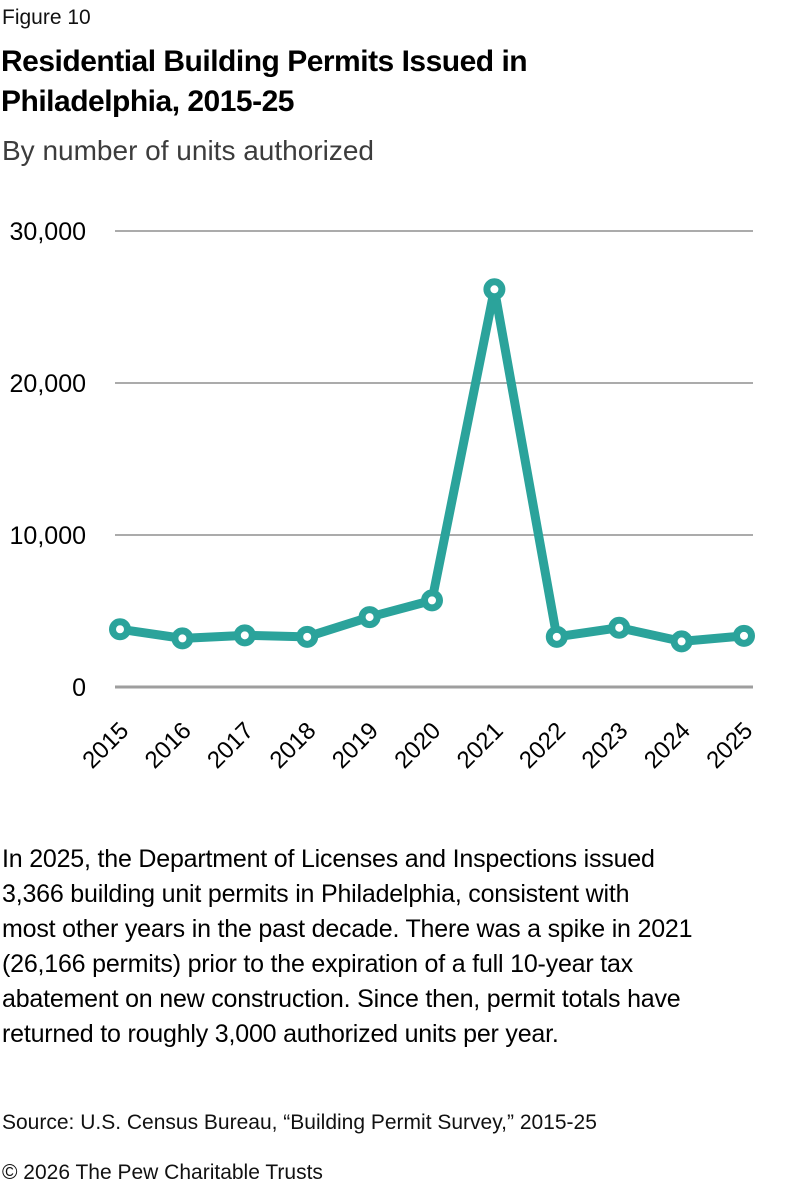  I want to click on y-tick-label-20000: 20,000, so click(48, 384).